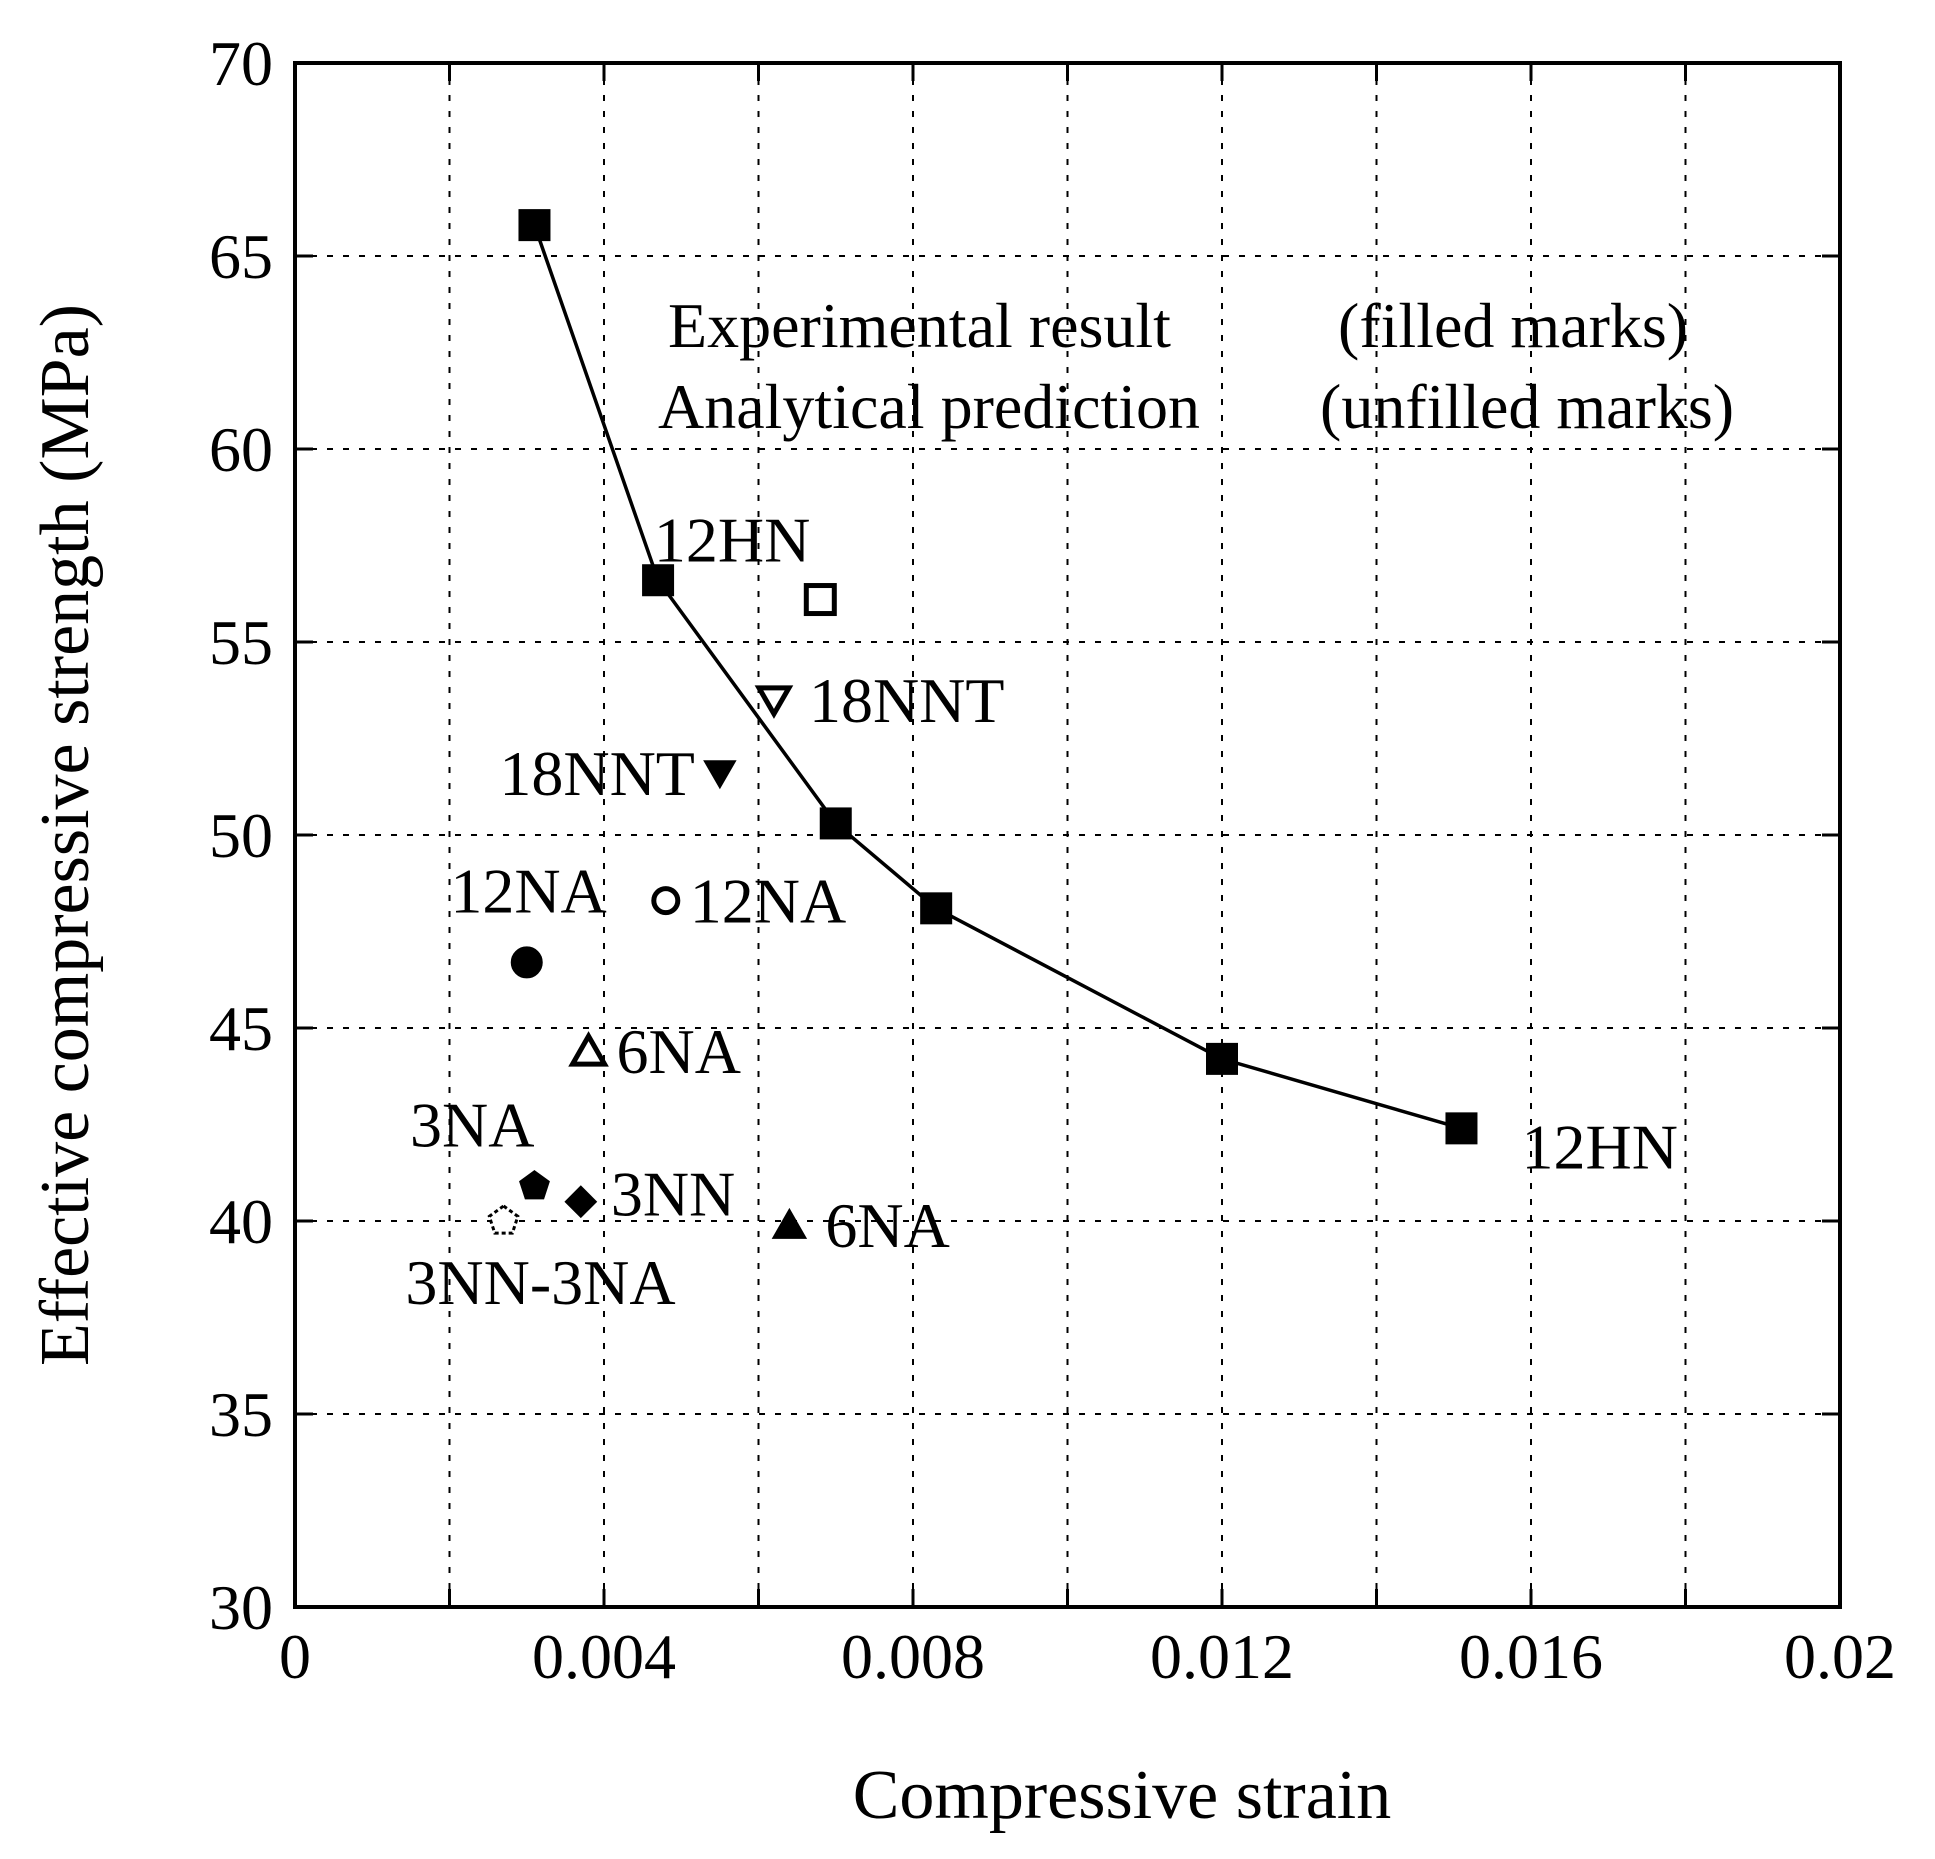 The width and height of the screenshot is (1935, 1859). Describe the element at coordinates (929, 406) in the screenshot. I see `legend-analytical-label: Analytical prediction` at that location.